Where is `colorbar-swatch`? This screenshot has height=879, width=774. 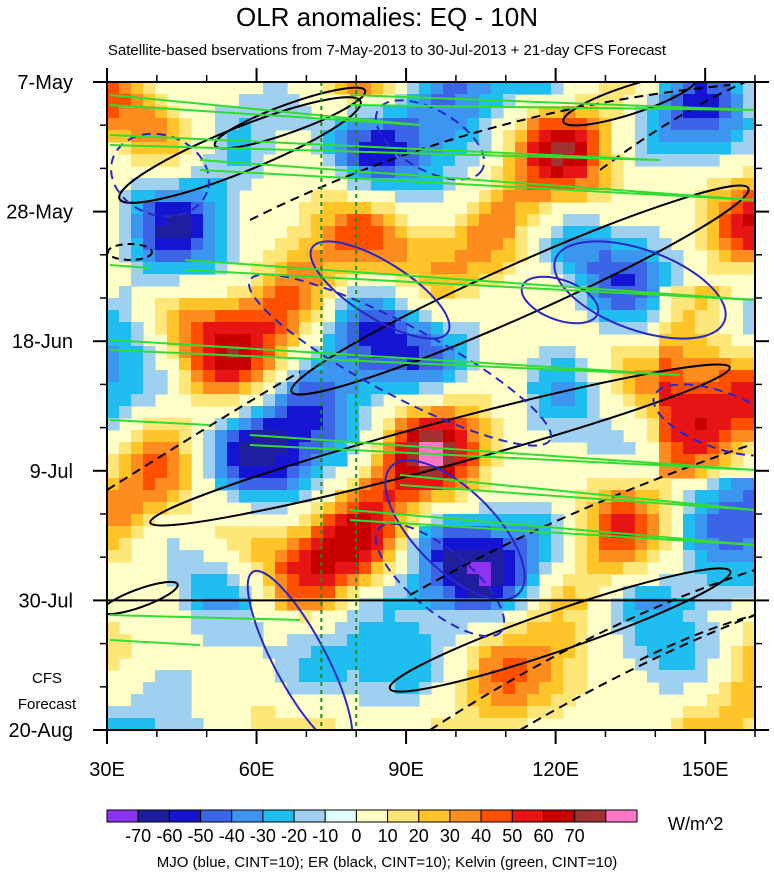
colorbar-swatch is located at coordinates (434, 816).